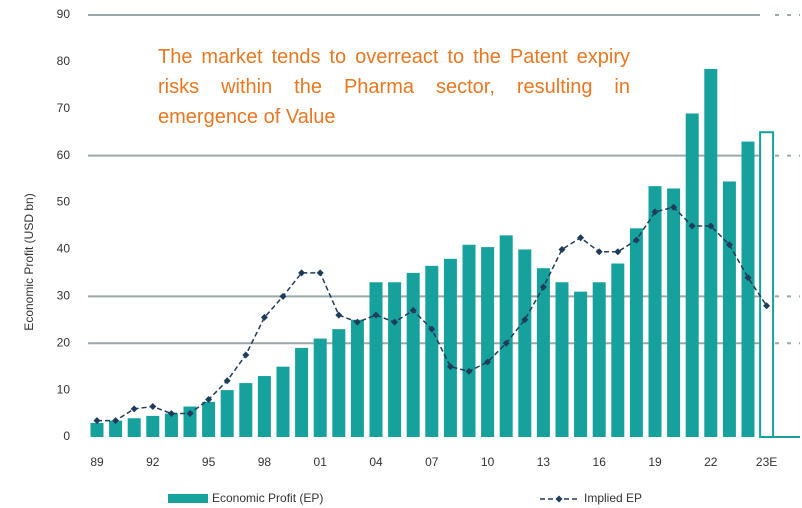 This screenshot has height=508, width=802. What do you see at coordinates (711, 462) in the screenshot?
I see `x-tick-label: 22` at bounding box center [711, 462].